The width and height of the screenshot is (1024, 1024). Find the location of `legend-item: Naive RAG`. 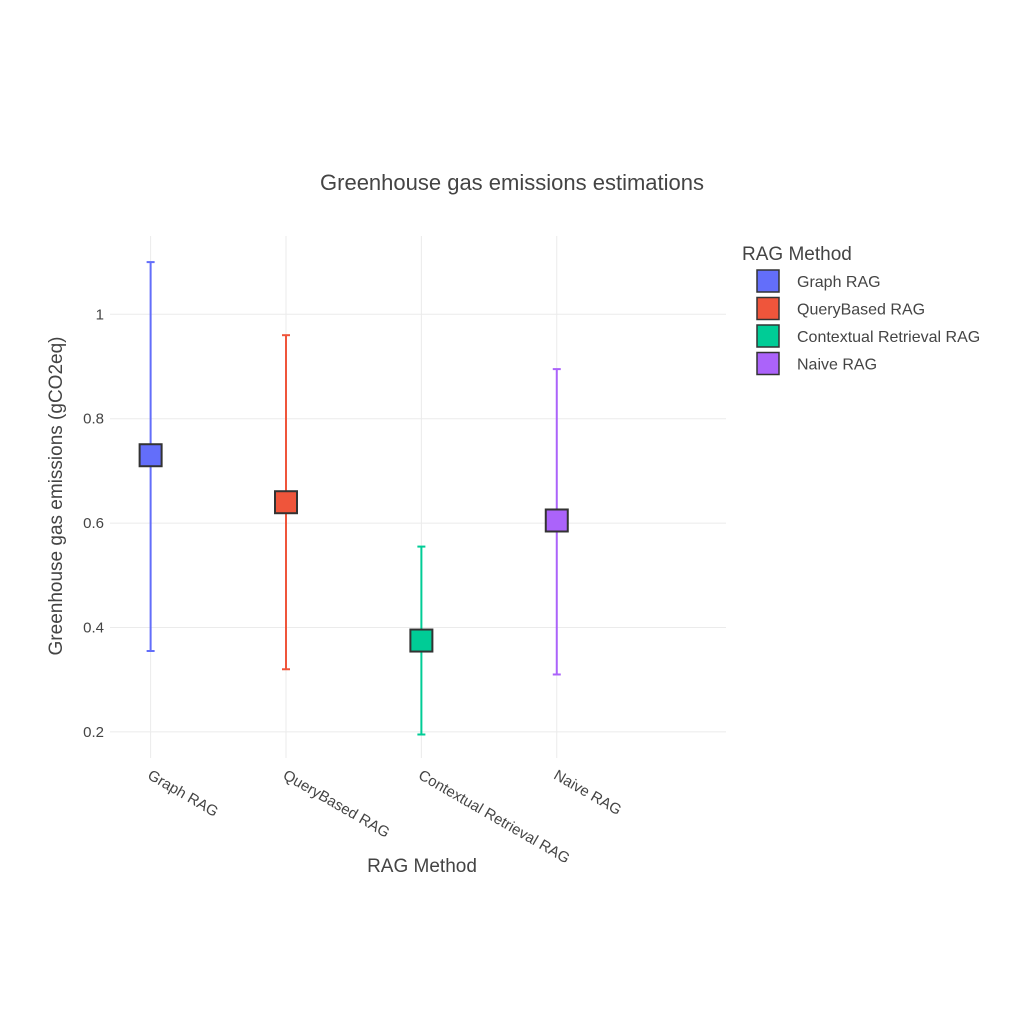

legend-item: Naive RAG is located at coordinates (816, 363).